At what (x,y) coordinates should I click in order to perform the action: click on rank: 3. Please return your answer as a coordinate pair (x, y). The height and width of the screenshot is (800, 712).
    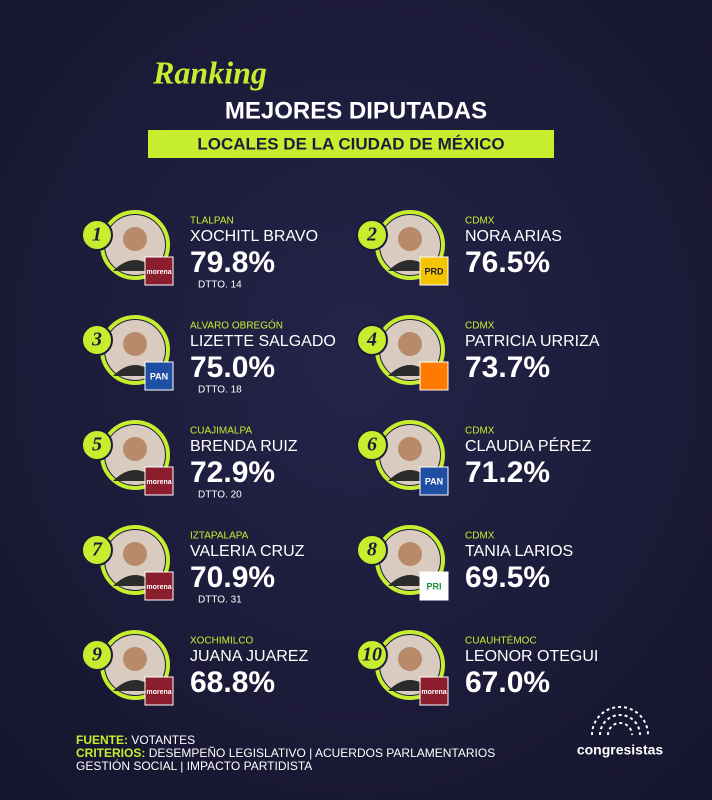
    Looking at the image, I should click on (96, 340).